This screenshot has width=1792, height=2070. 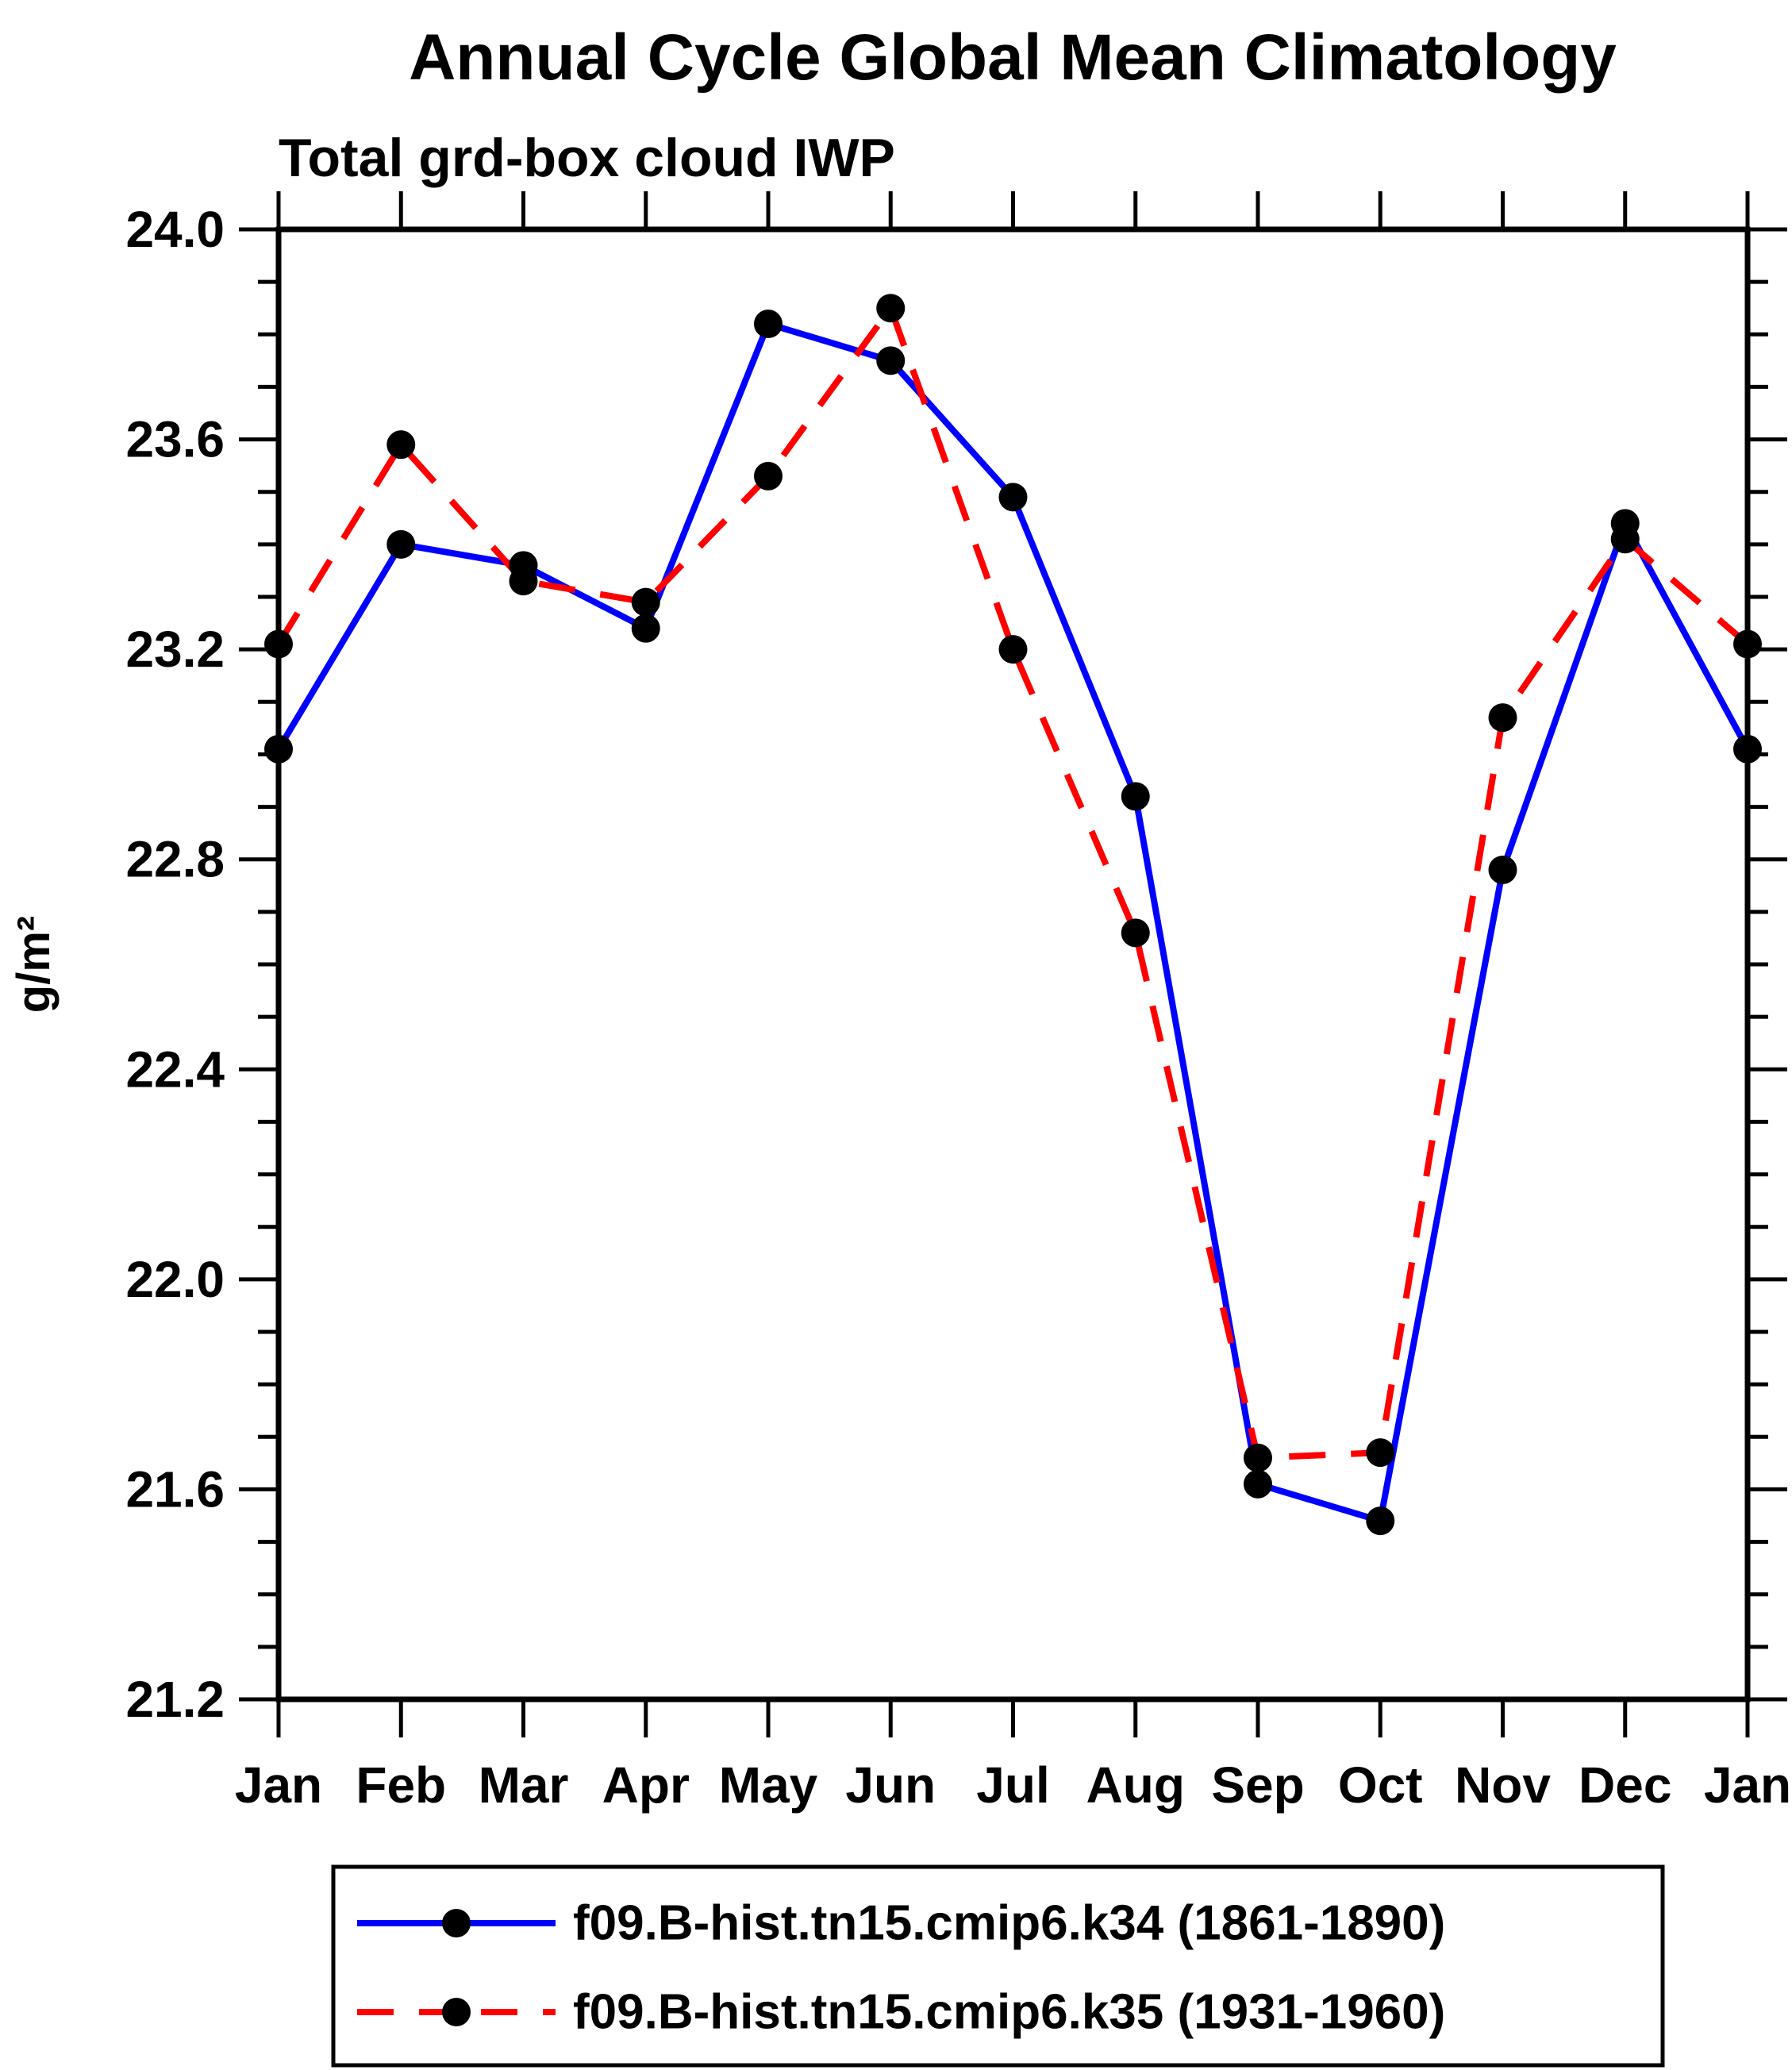 I want to click on x-axis-tick-label: Oct, so click(x=1380, y=1785).